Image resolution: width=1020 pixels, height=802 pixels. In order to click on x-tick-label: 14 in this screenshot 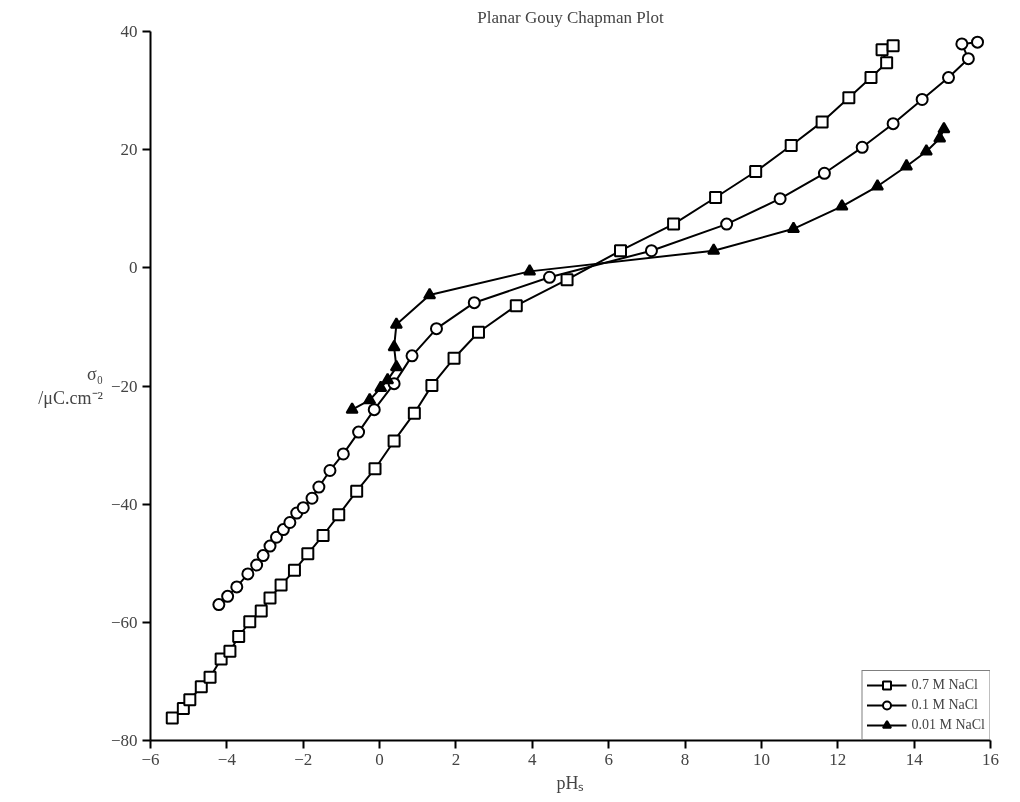, I will do `click(914, 759)`.